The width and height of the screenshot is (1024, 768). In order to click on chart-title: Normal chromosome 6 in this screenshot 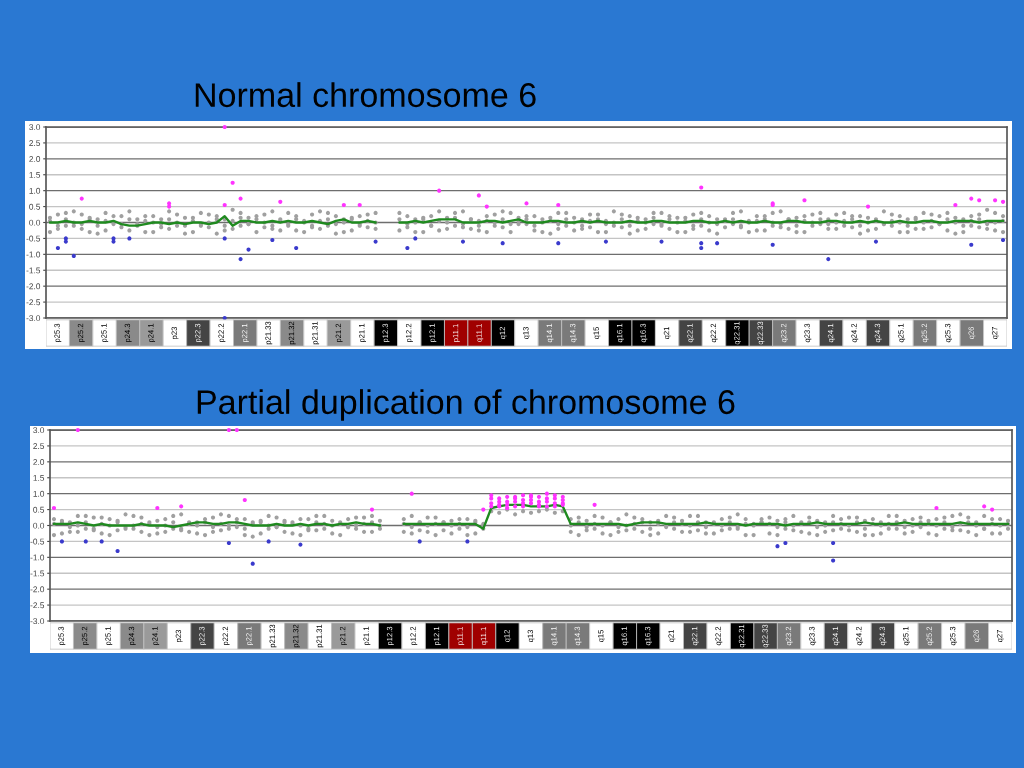, I will do `click(365, 95)`.